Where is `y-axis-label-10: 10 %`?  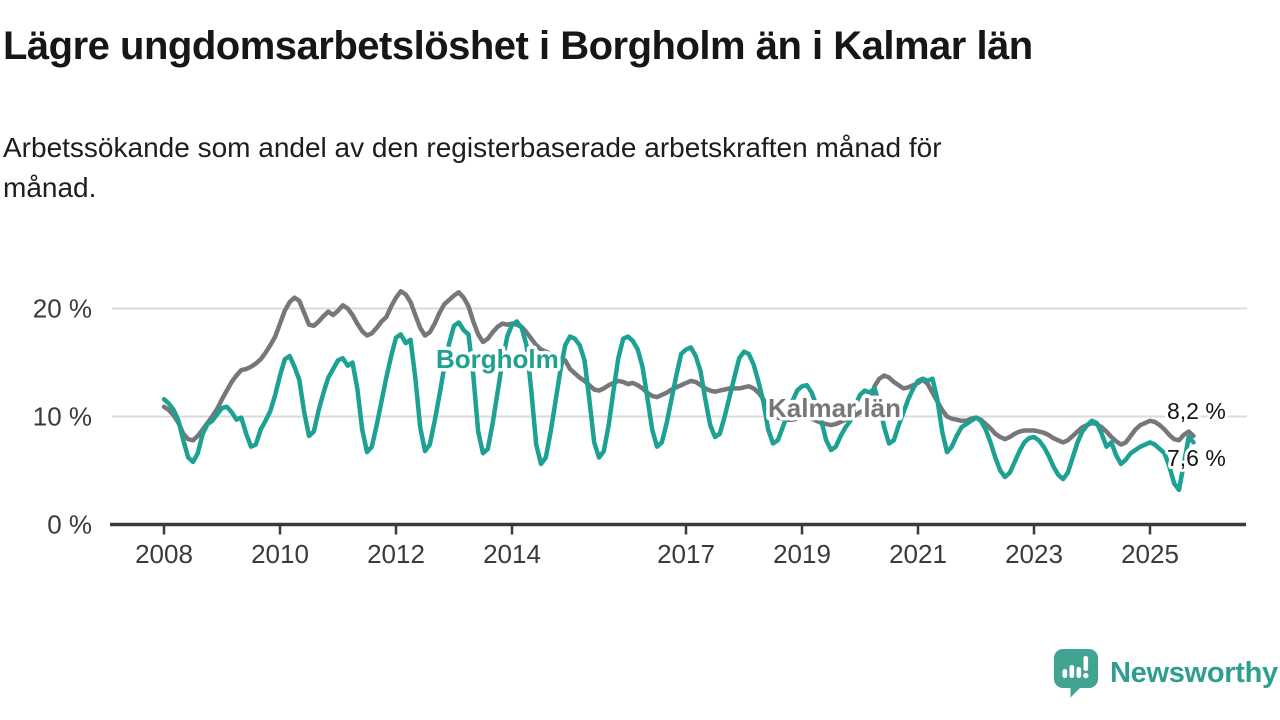 y-axis-label-10: 10 % is located at coordinates (62, 417).